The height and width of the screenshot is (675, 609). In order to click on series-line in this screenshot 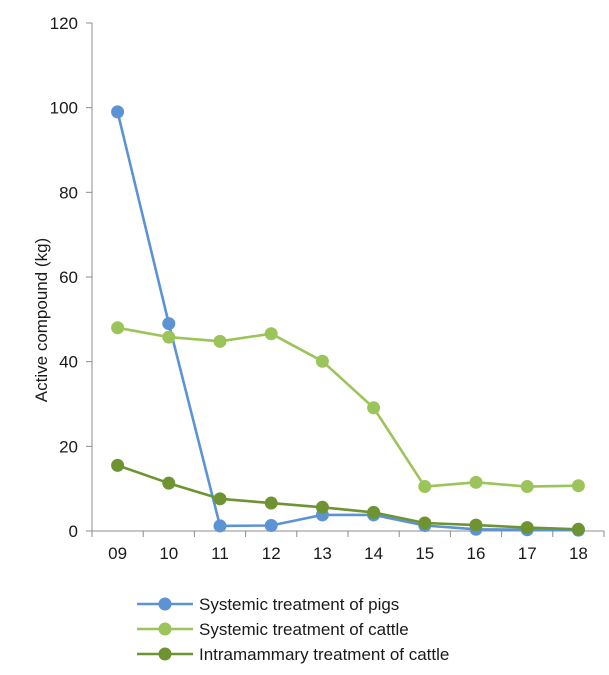, I will do `click(348, 497)`.